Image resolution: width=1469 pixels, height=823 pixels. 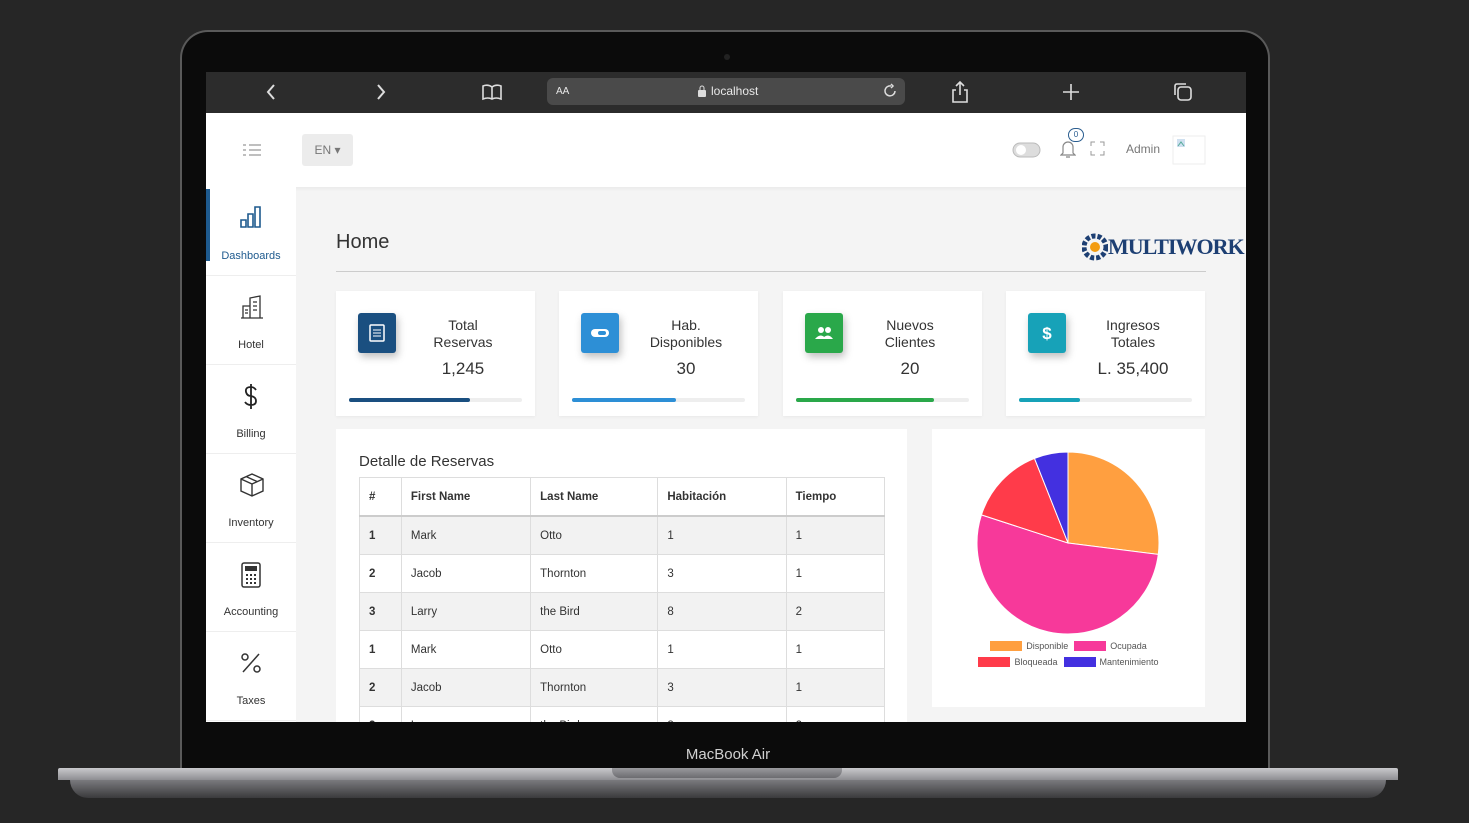 What do you see at coordinates (251, 434) in the screenshot?
I see `nav-label: Billing` at bounding box center [251, 434].